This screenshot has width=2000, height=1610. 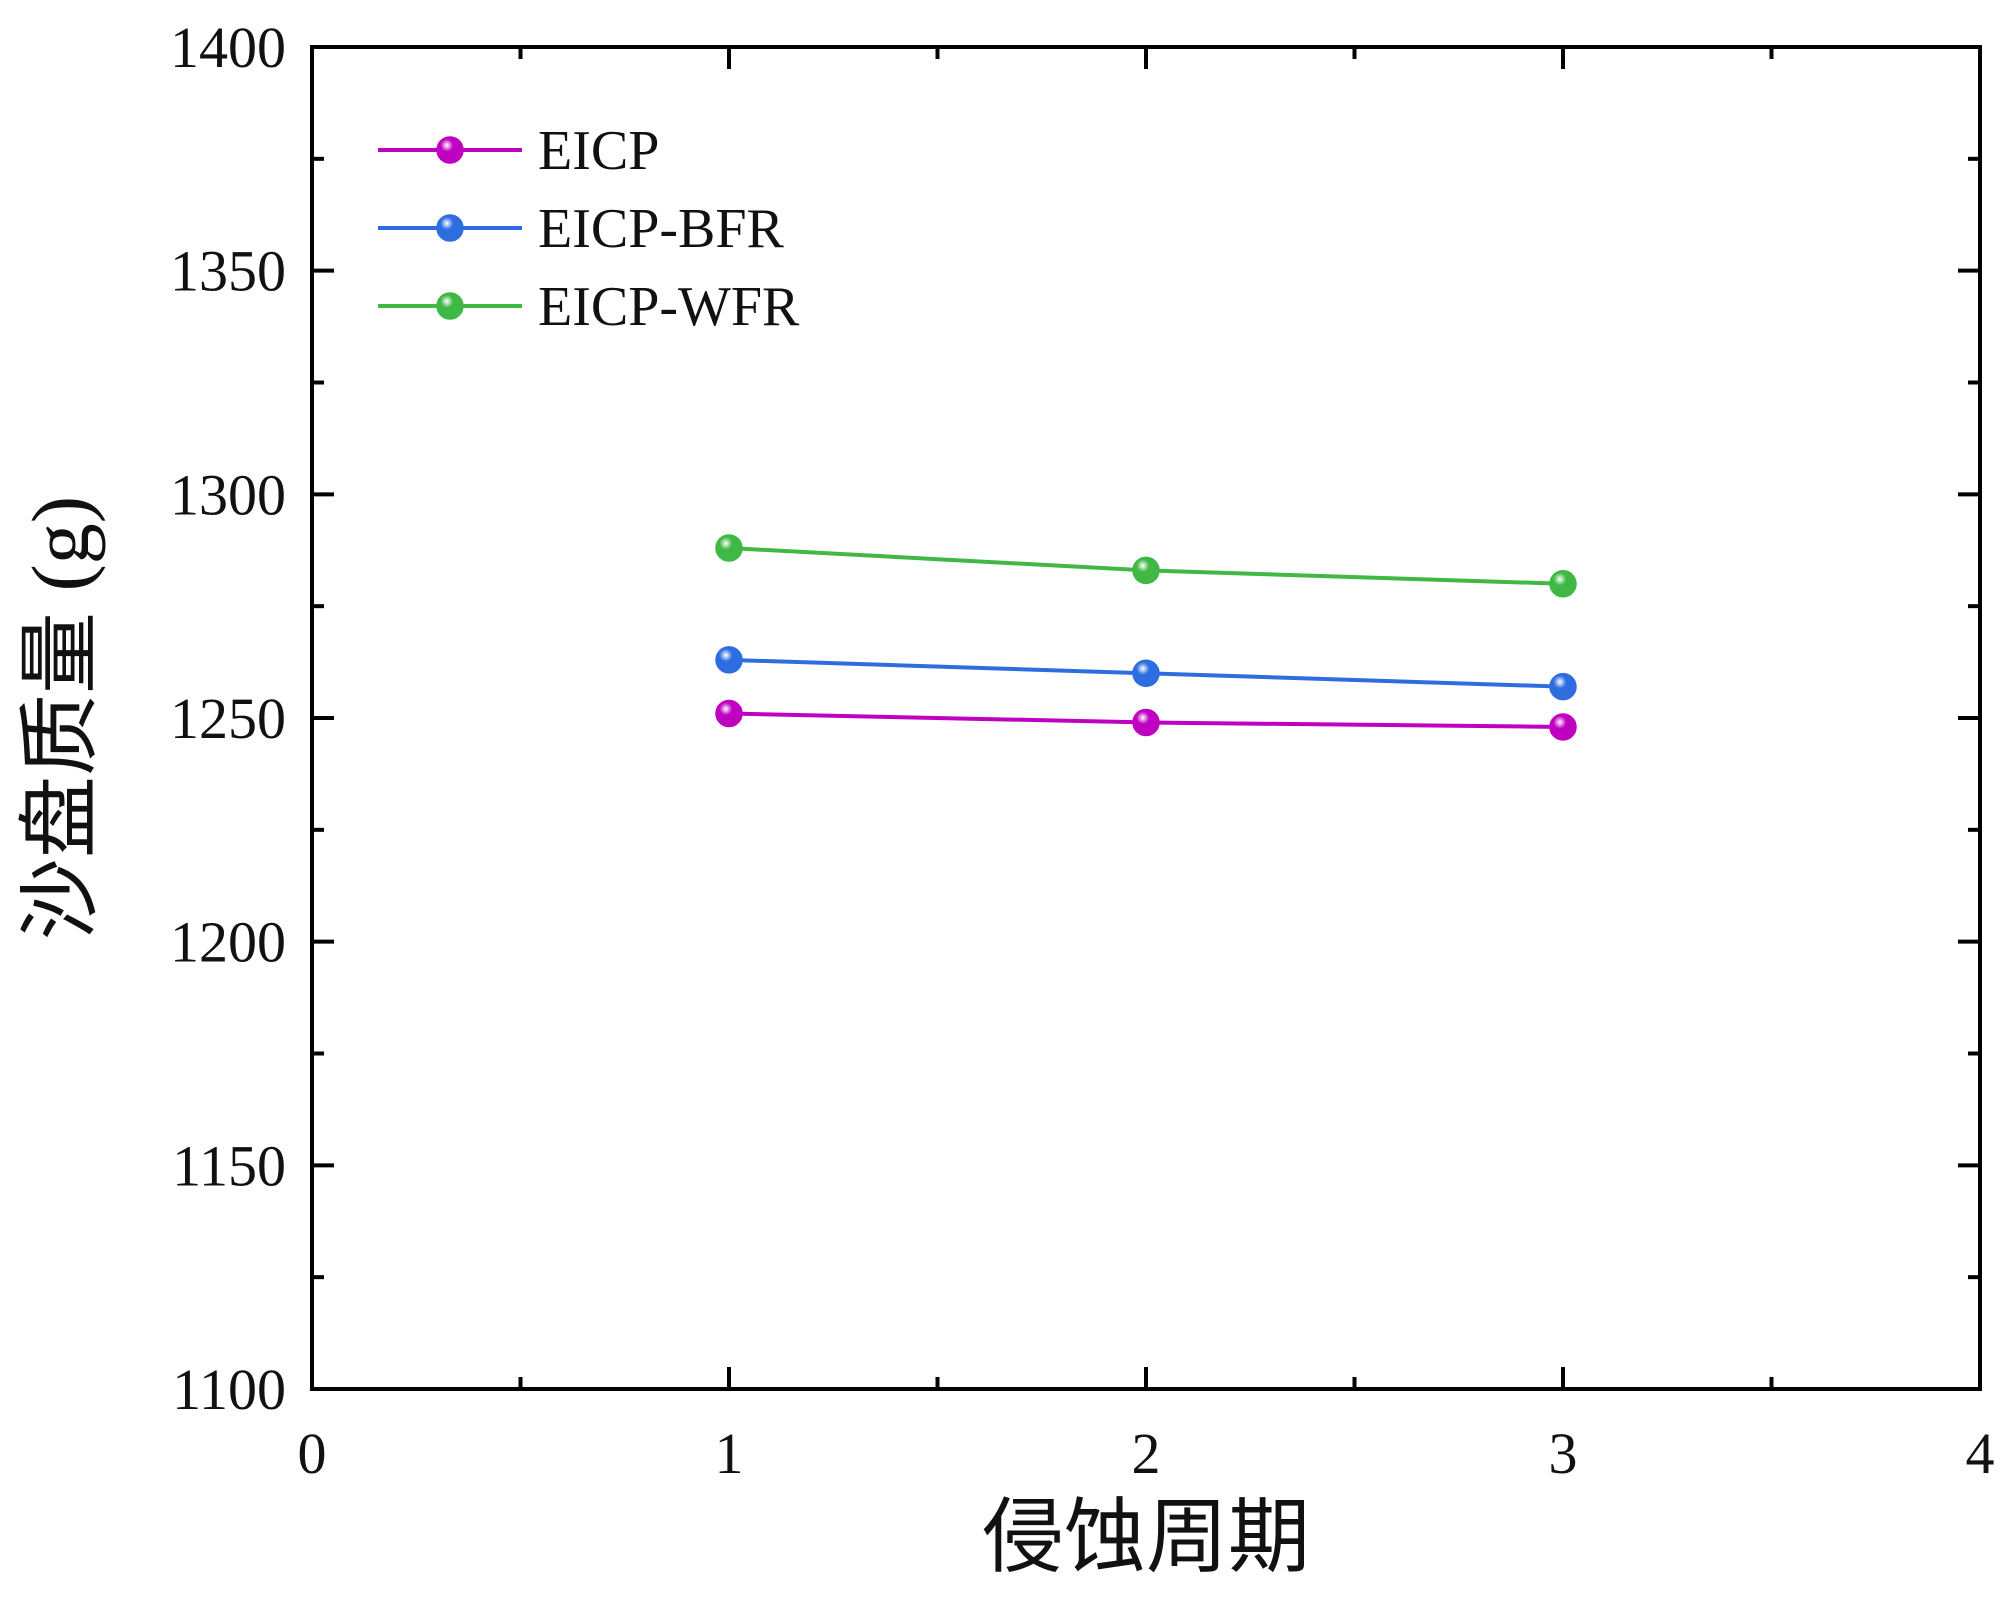 What do you see at coordinates (312, 1453) in the screenshot?
I see `x-tick-label: 0` at bounding box center [312, 1453].